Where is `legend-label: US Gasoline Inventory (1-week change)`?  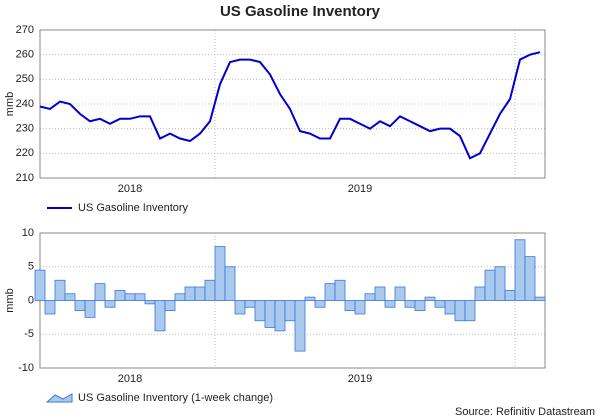
legend-label: US Gasoline Inventory (1-week change) is located at coordinates (175, 398).